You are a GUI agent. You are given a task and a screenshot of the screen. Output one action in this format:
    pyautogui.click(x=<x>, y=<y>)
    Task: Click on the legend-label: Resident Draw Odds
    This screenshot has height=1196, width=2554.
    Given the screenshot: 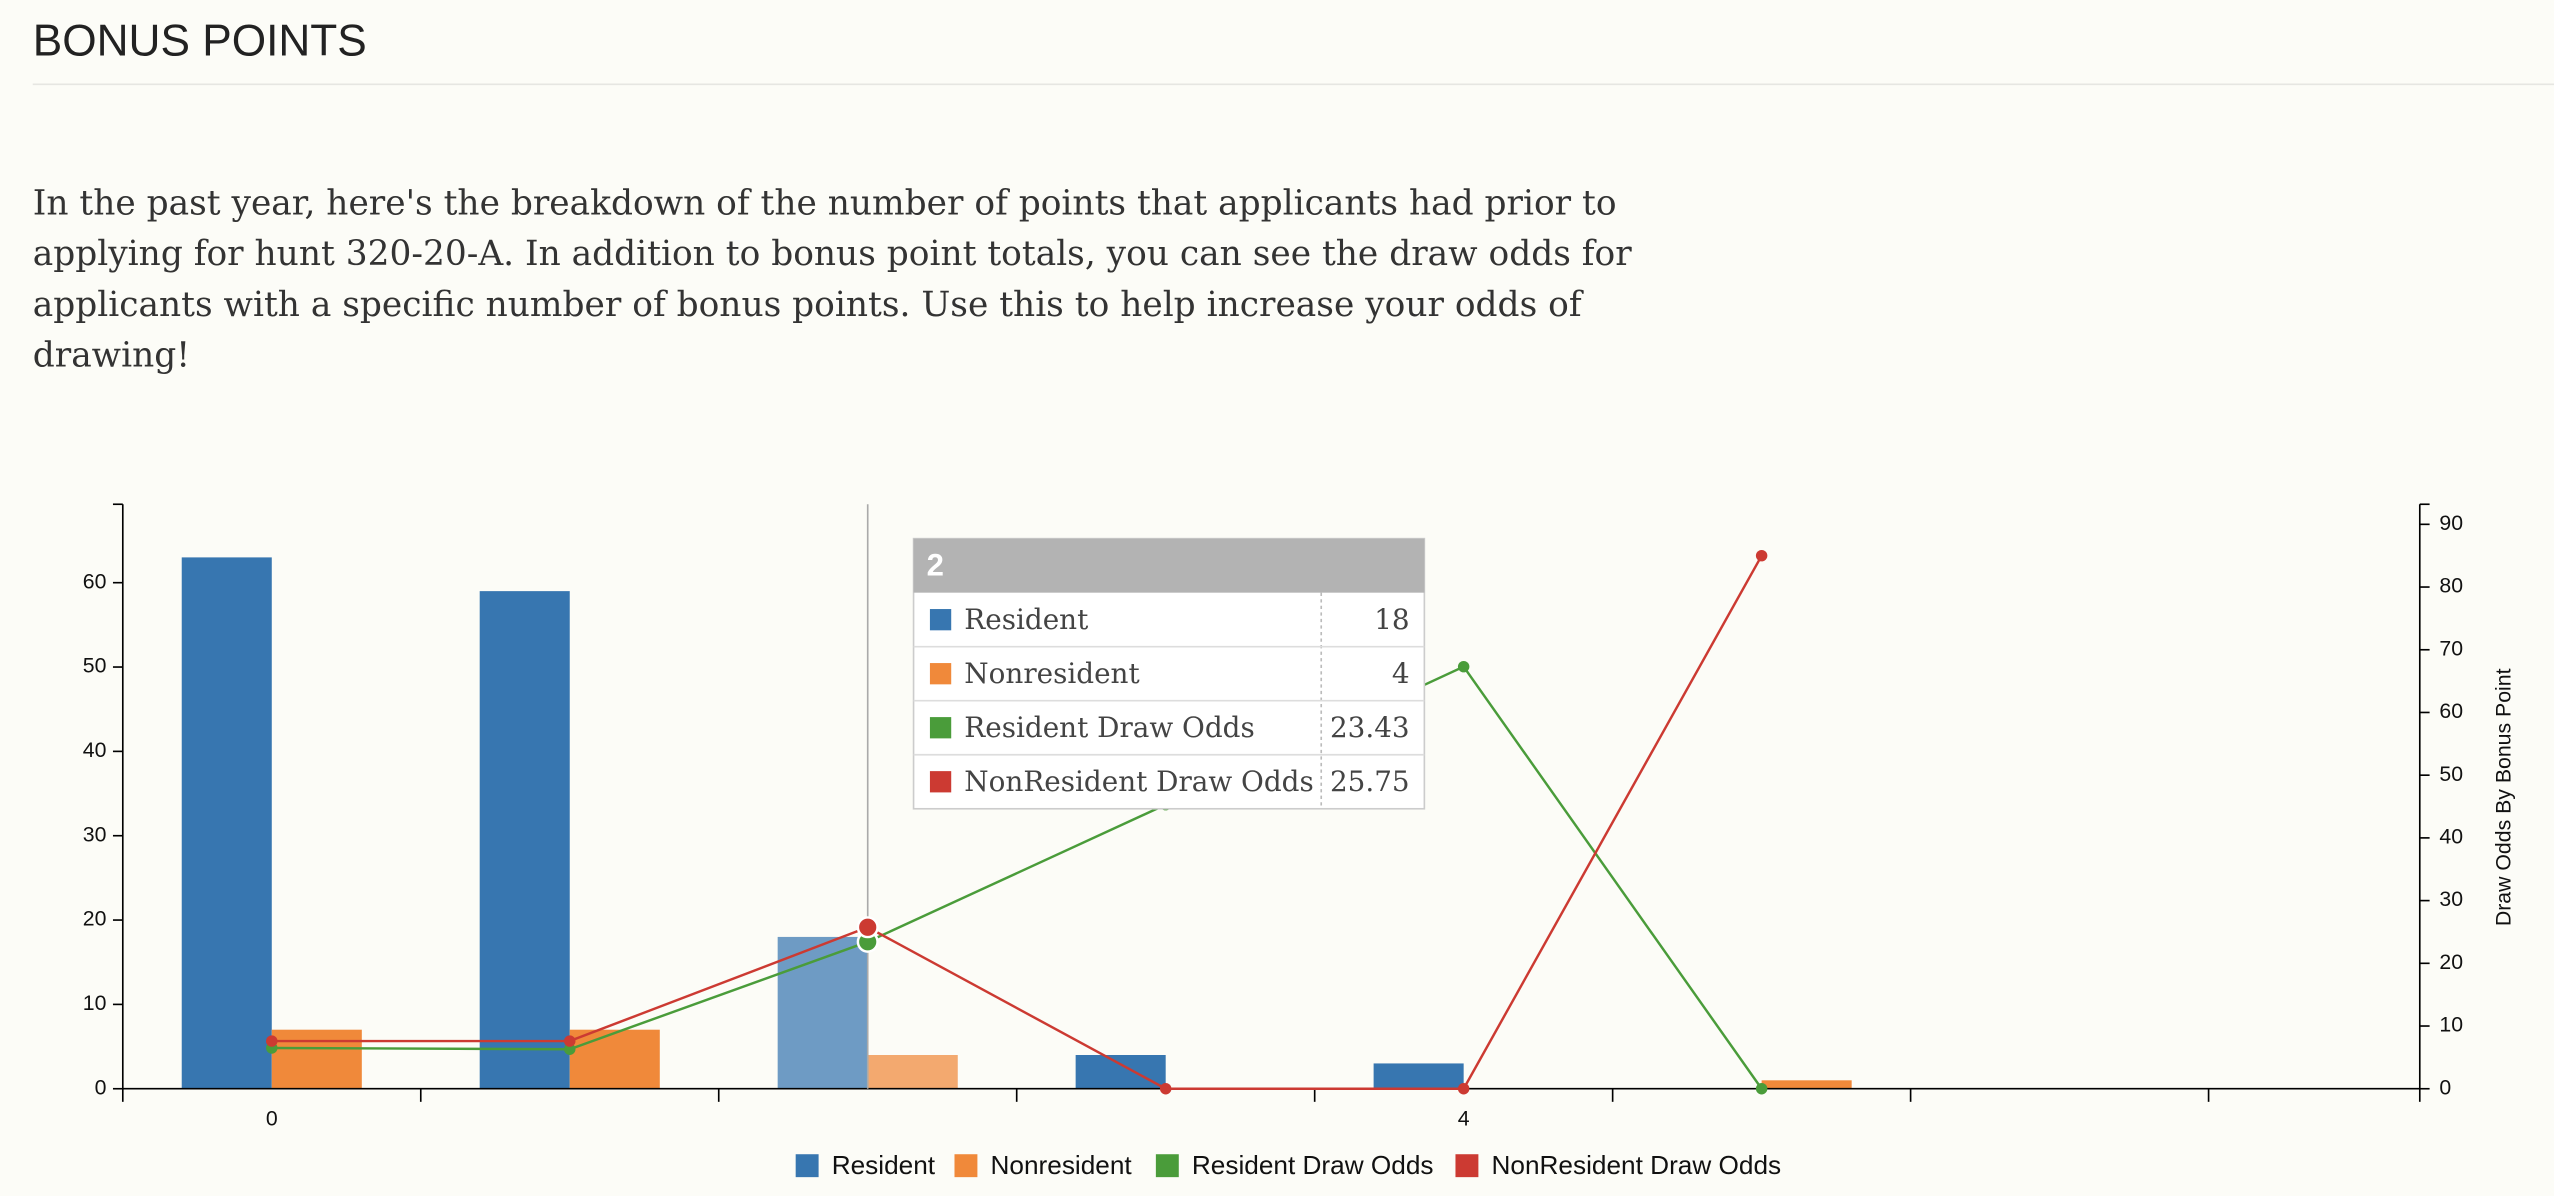 What is the action you would take?
    pyautogui.click(x=1313, y=1165)
    